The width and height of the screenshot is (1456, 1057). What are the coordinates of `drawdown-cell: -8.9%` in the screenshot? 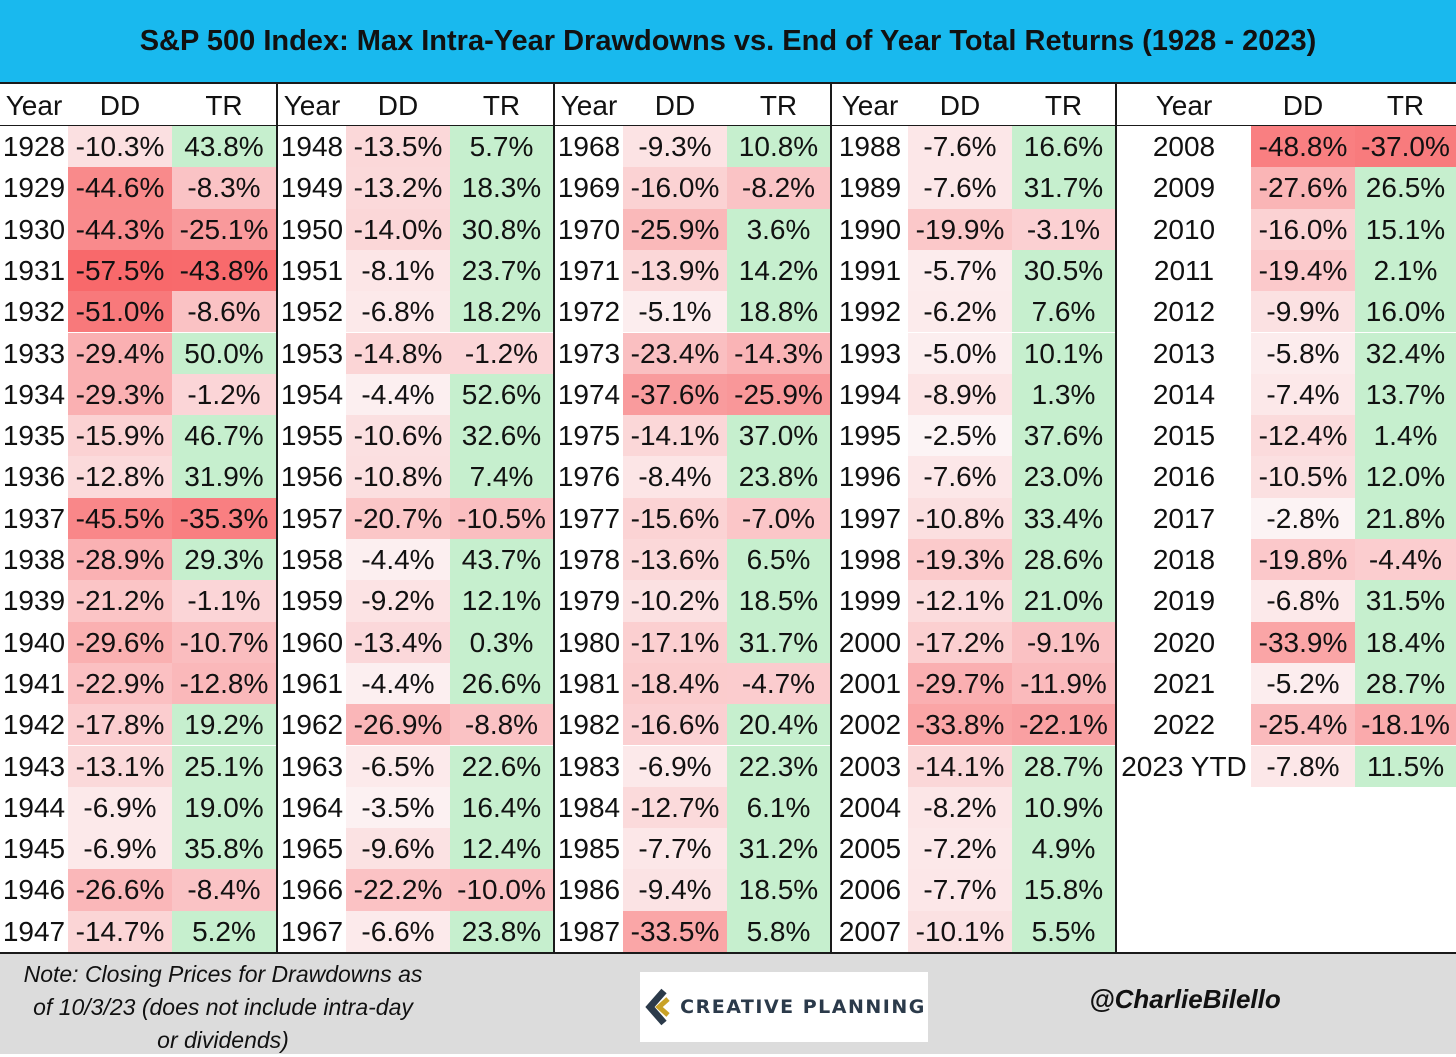 It's located at (960, 394).